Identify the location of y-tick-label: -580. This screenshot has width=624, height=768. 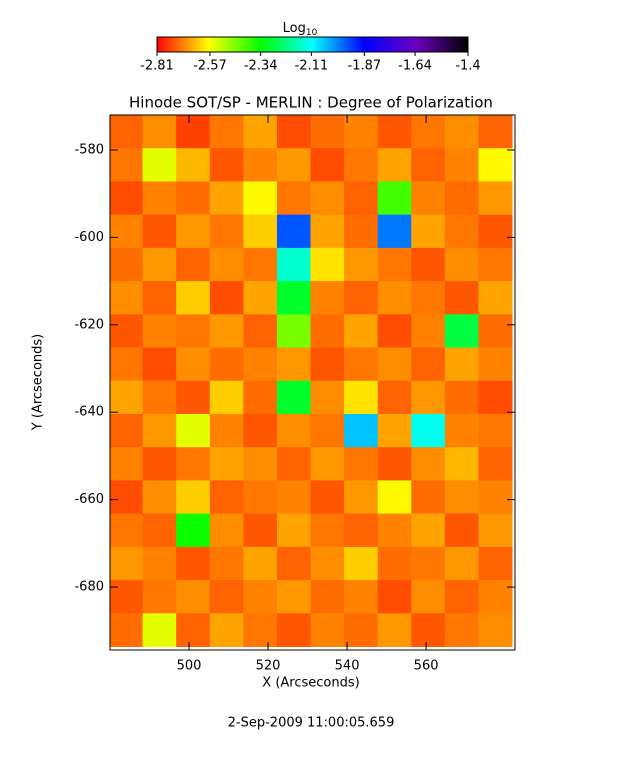
(89, 149).